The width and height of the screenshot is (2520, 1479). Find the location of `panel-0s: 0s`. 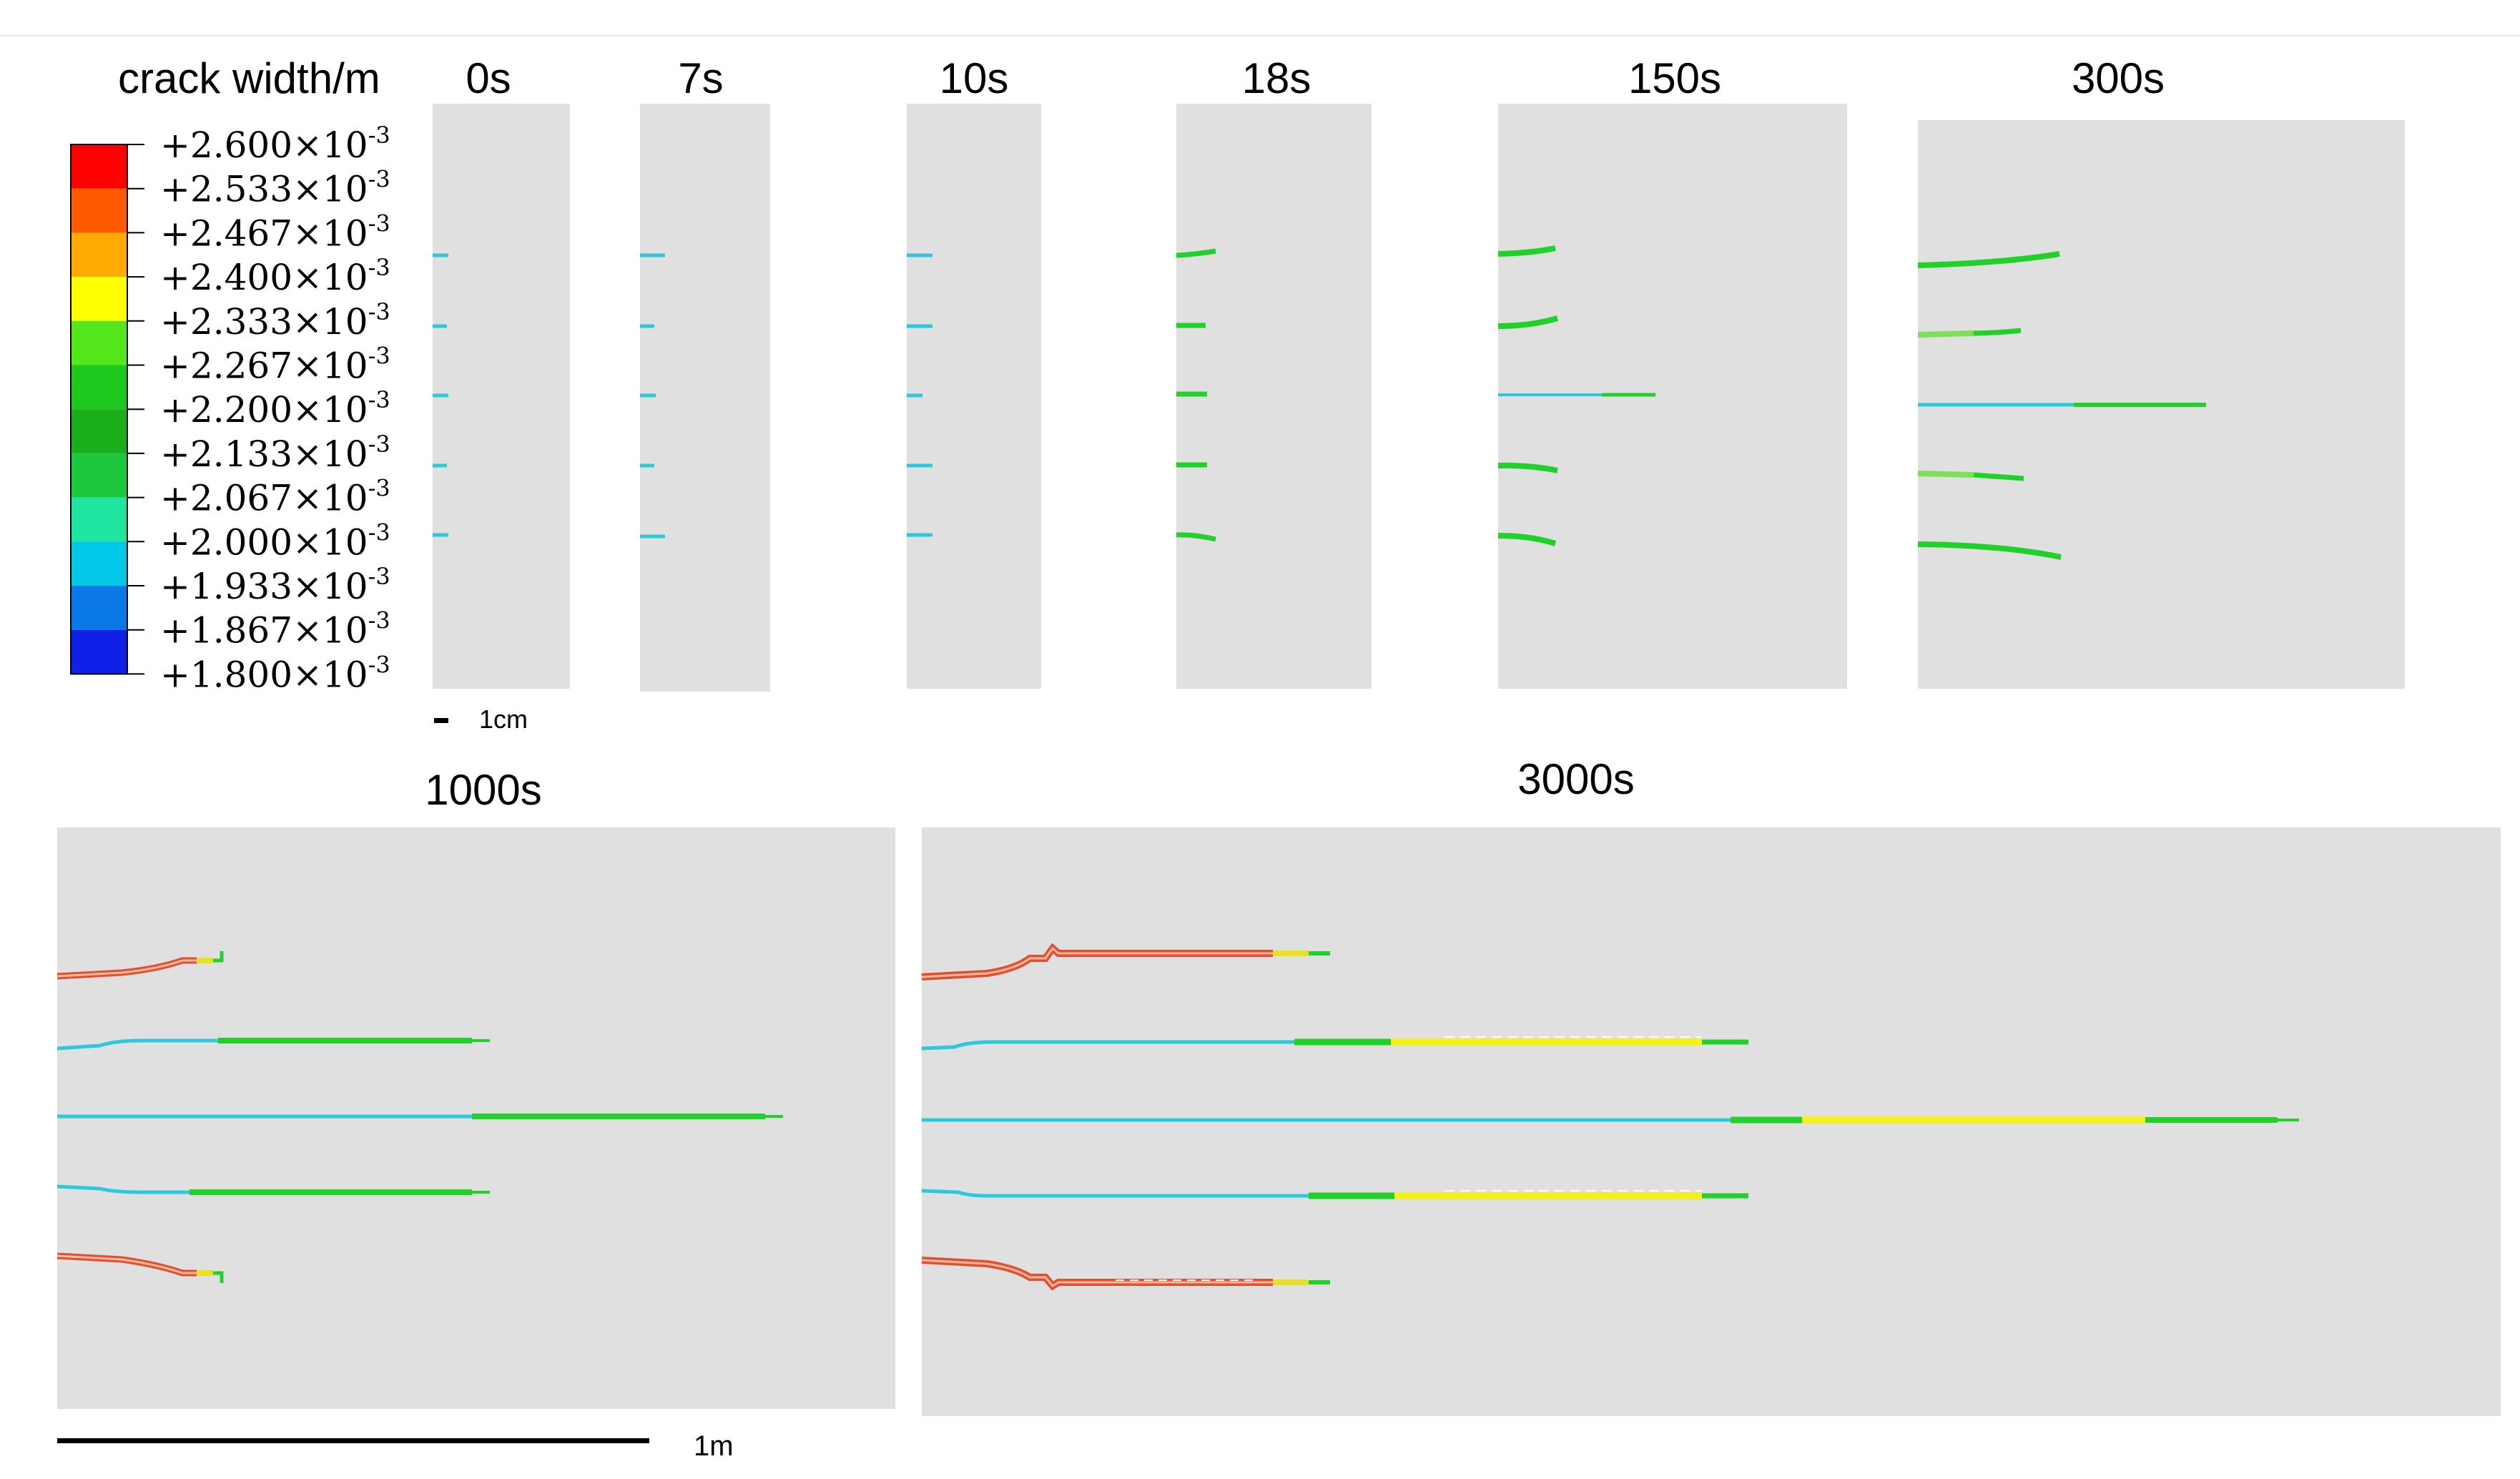

panel-0s: 0s is located at coordinates (502, 371).